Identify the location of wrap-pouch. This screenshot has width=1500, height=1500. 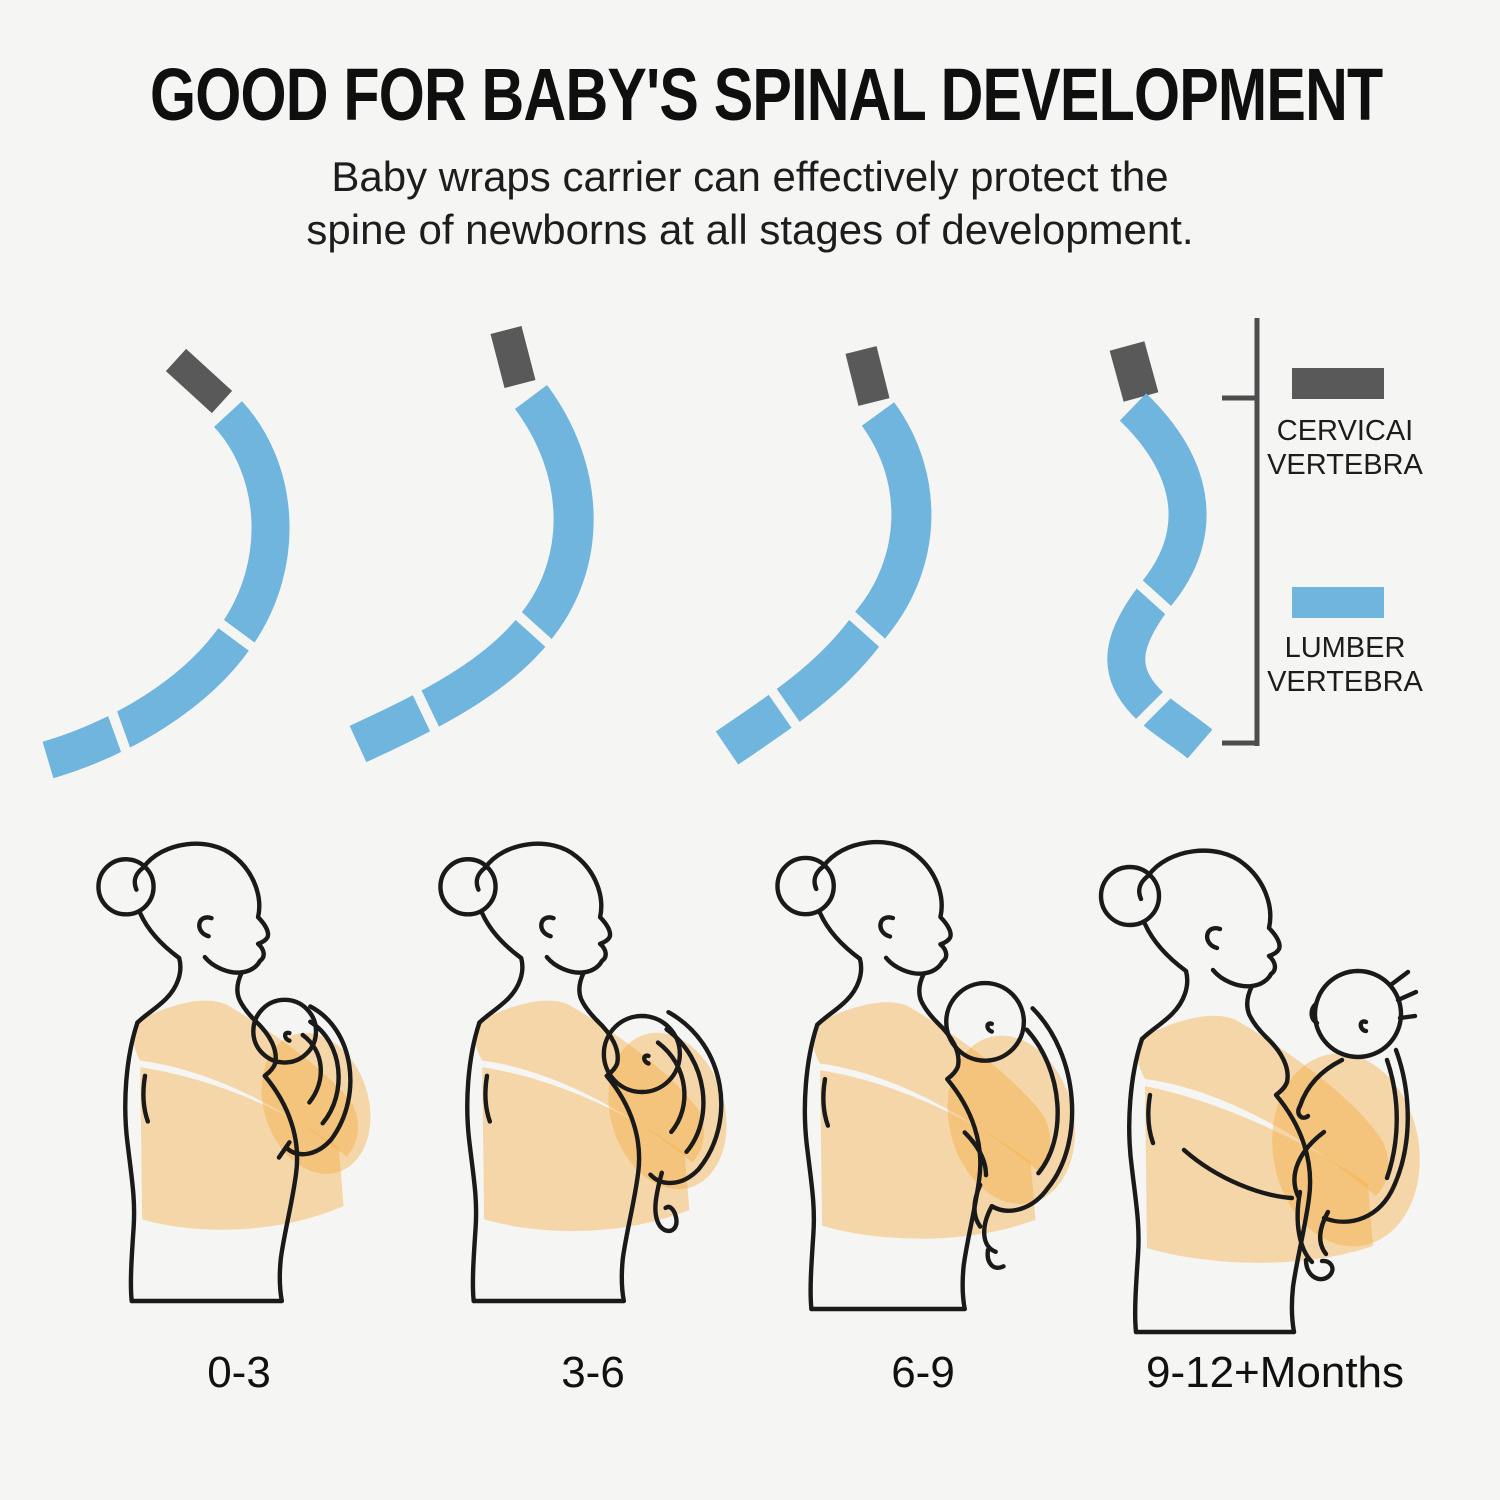
(316, 1103).